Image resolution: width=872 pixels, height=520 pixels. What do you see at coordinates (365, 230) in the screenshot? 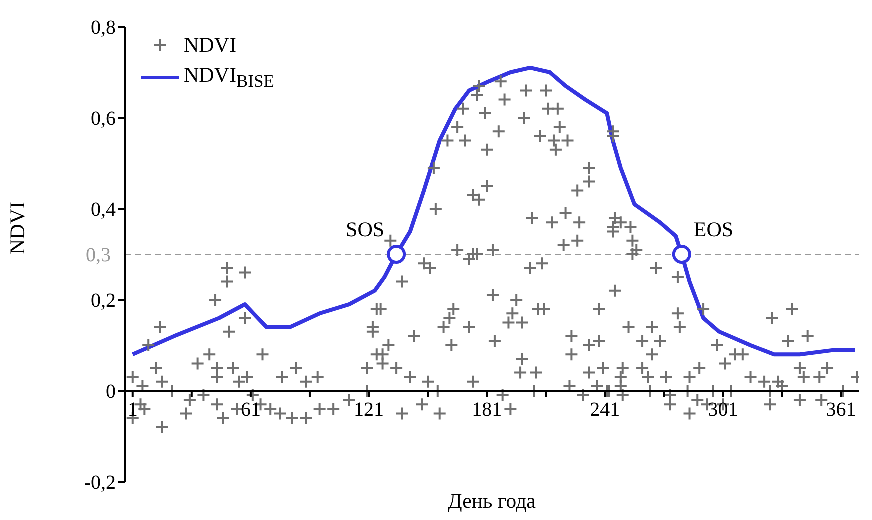
I see `annotation: SOS` at bounding box center [365, 230].